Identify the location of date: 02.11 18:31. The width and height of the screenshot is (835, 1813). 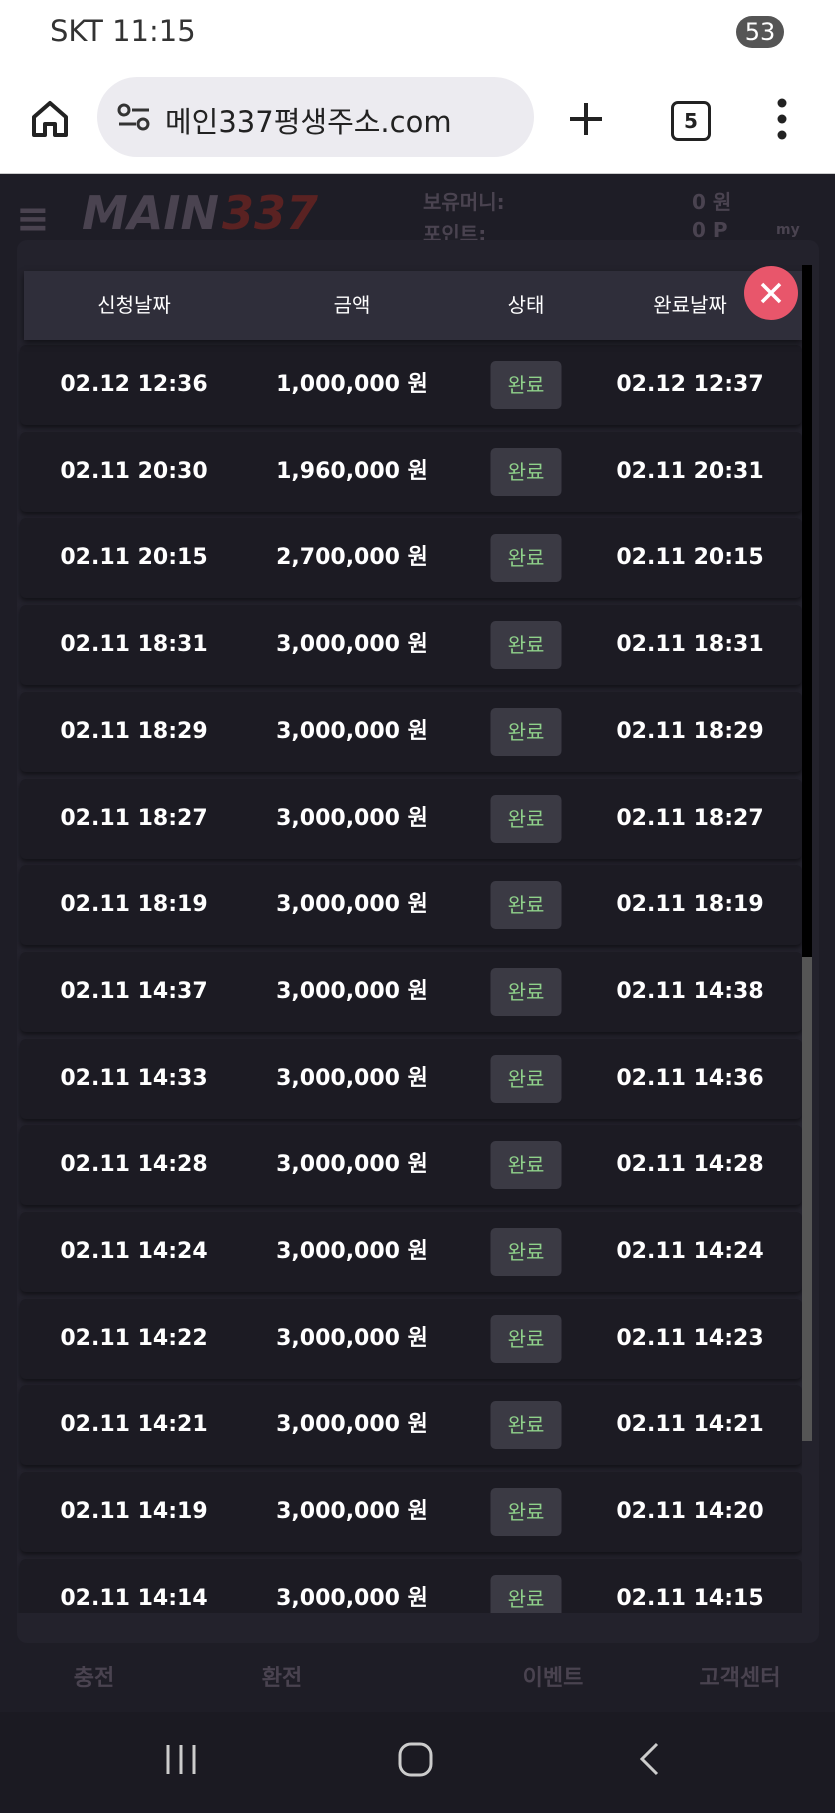
(134, 645).